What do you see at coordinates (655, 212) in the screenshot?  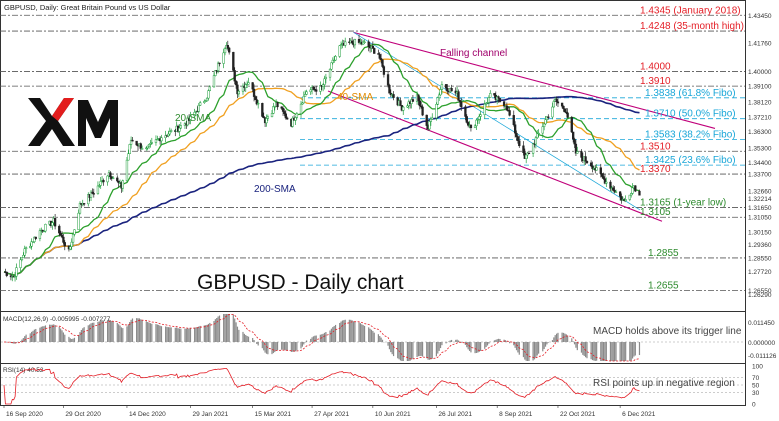 I see `level-label: 1.3105` at bounding box center [655, 212].